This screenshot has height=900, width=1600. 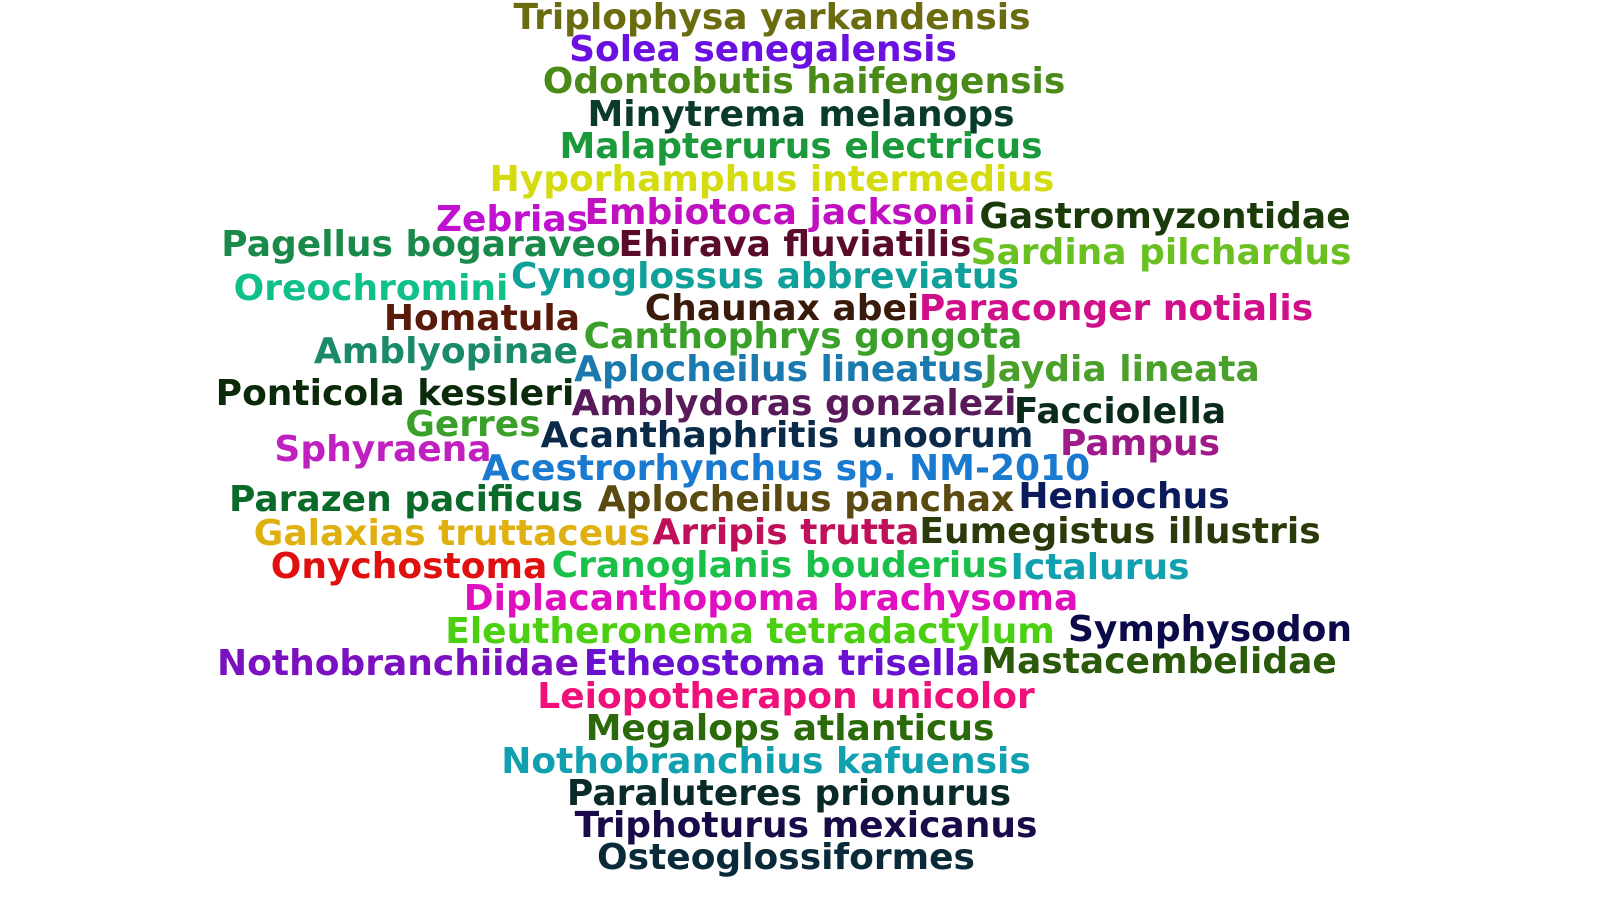 I want to click on cloud-word: Diplacanthopoma brachysoma, so click(x=771, y=598).